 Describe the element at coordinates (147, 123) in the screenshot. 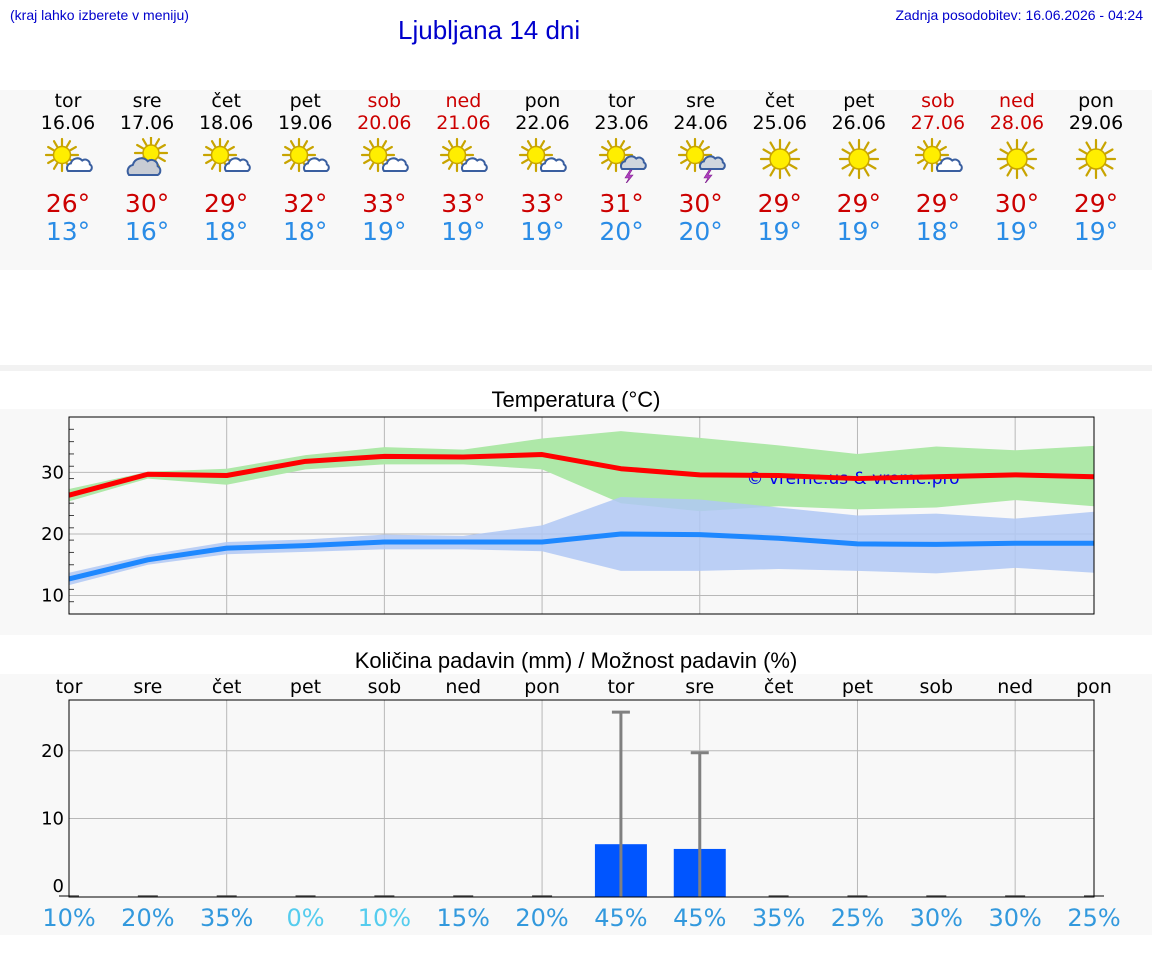

I see `day-date: 17.06` at that location.